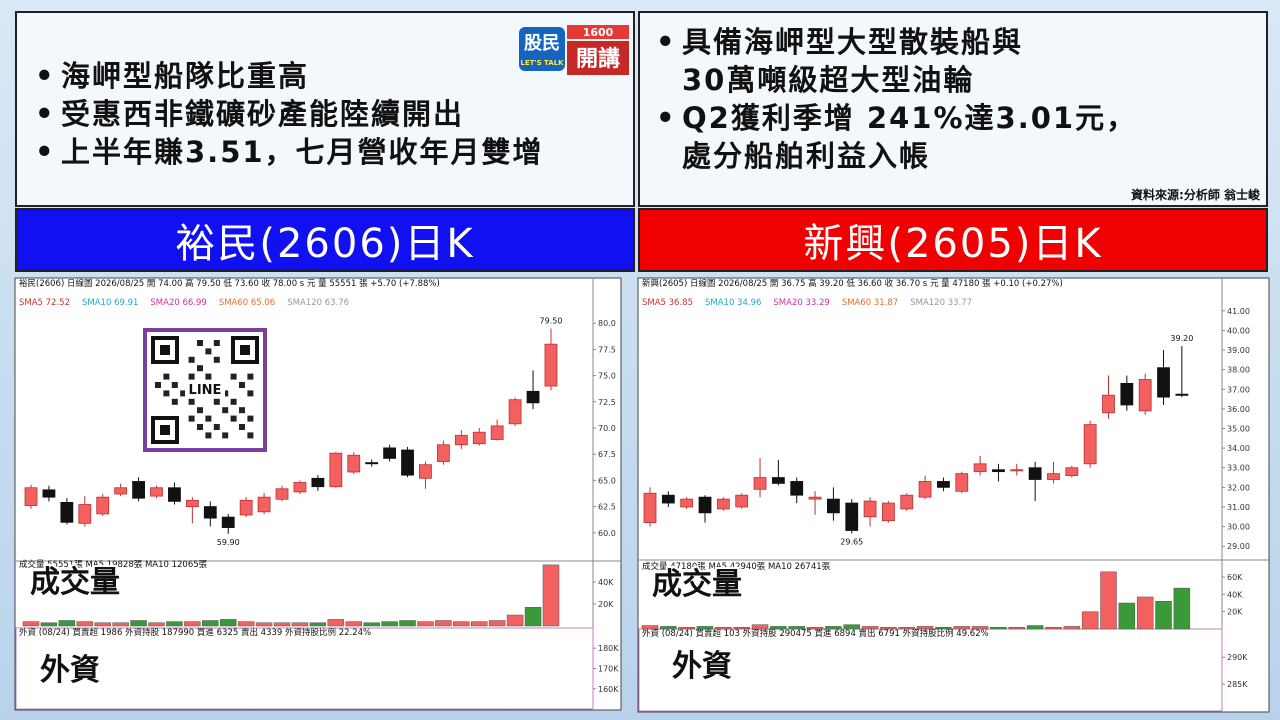 This screenshot has width=1280, height=720. Describe the element at coordinates (263, 114) in the screenshot. I see `bullet-line: 受惠西非鐵礦砂產能陸續開出` at that location.